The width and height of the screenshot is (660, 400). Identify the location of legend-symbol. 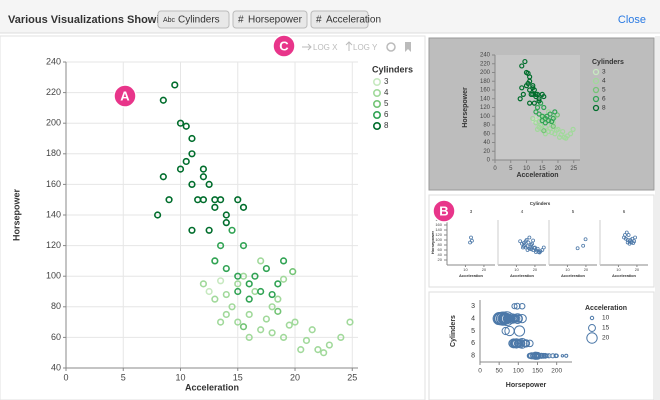
(596, 108).